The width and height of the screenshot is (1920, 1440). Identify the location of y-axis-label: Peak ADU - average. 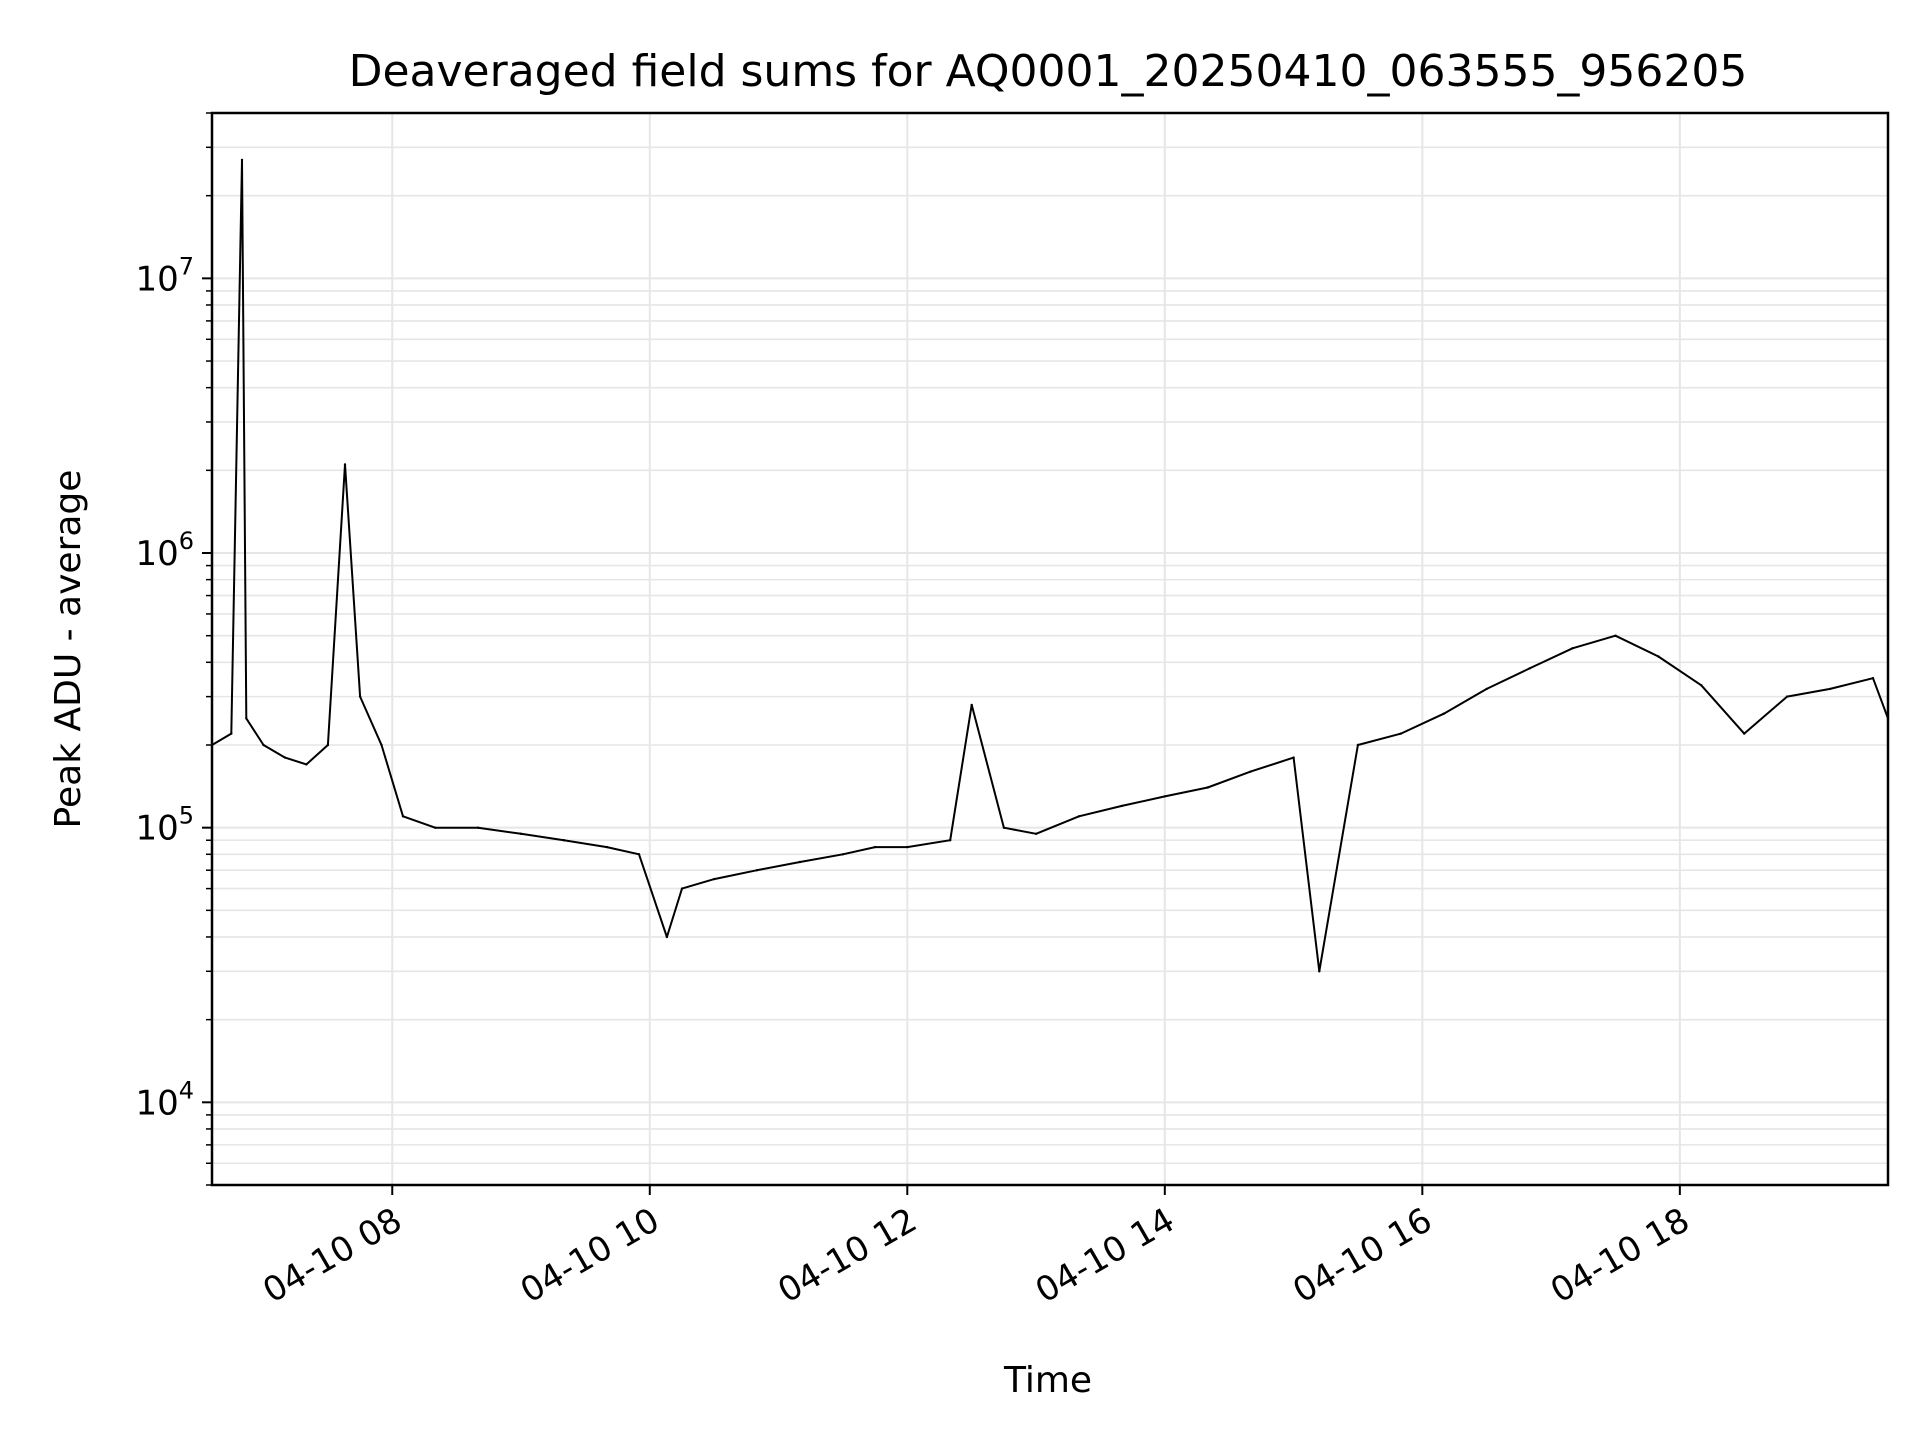
(68, 649).